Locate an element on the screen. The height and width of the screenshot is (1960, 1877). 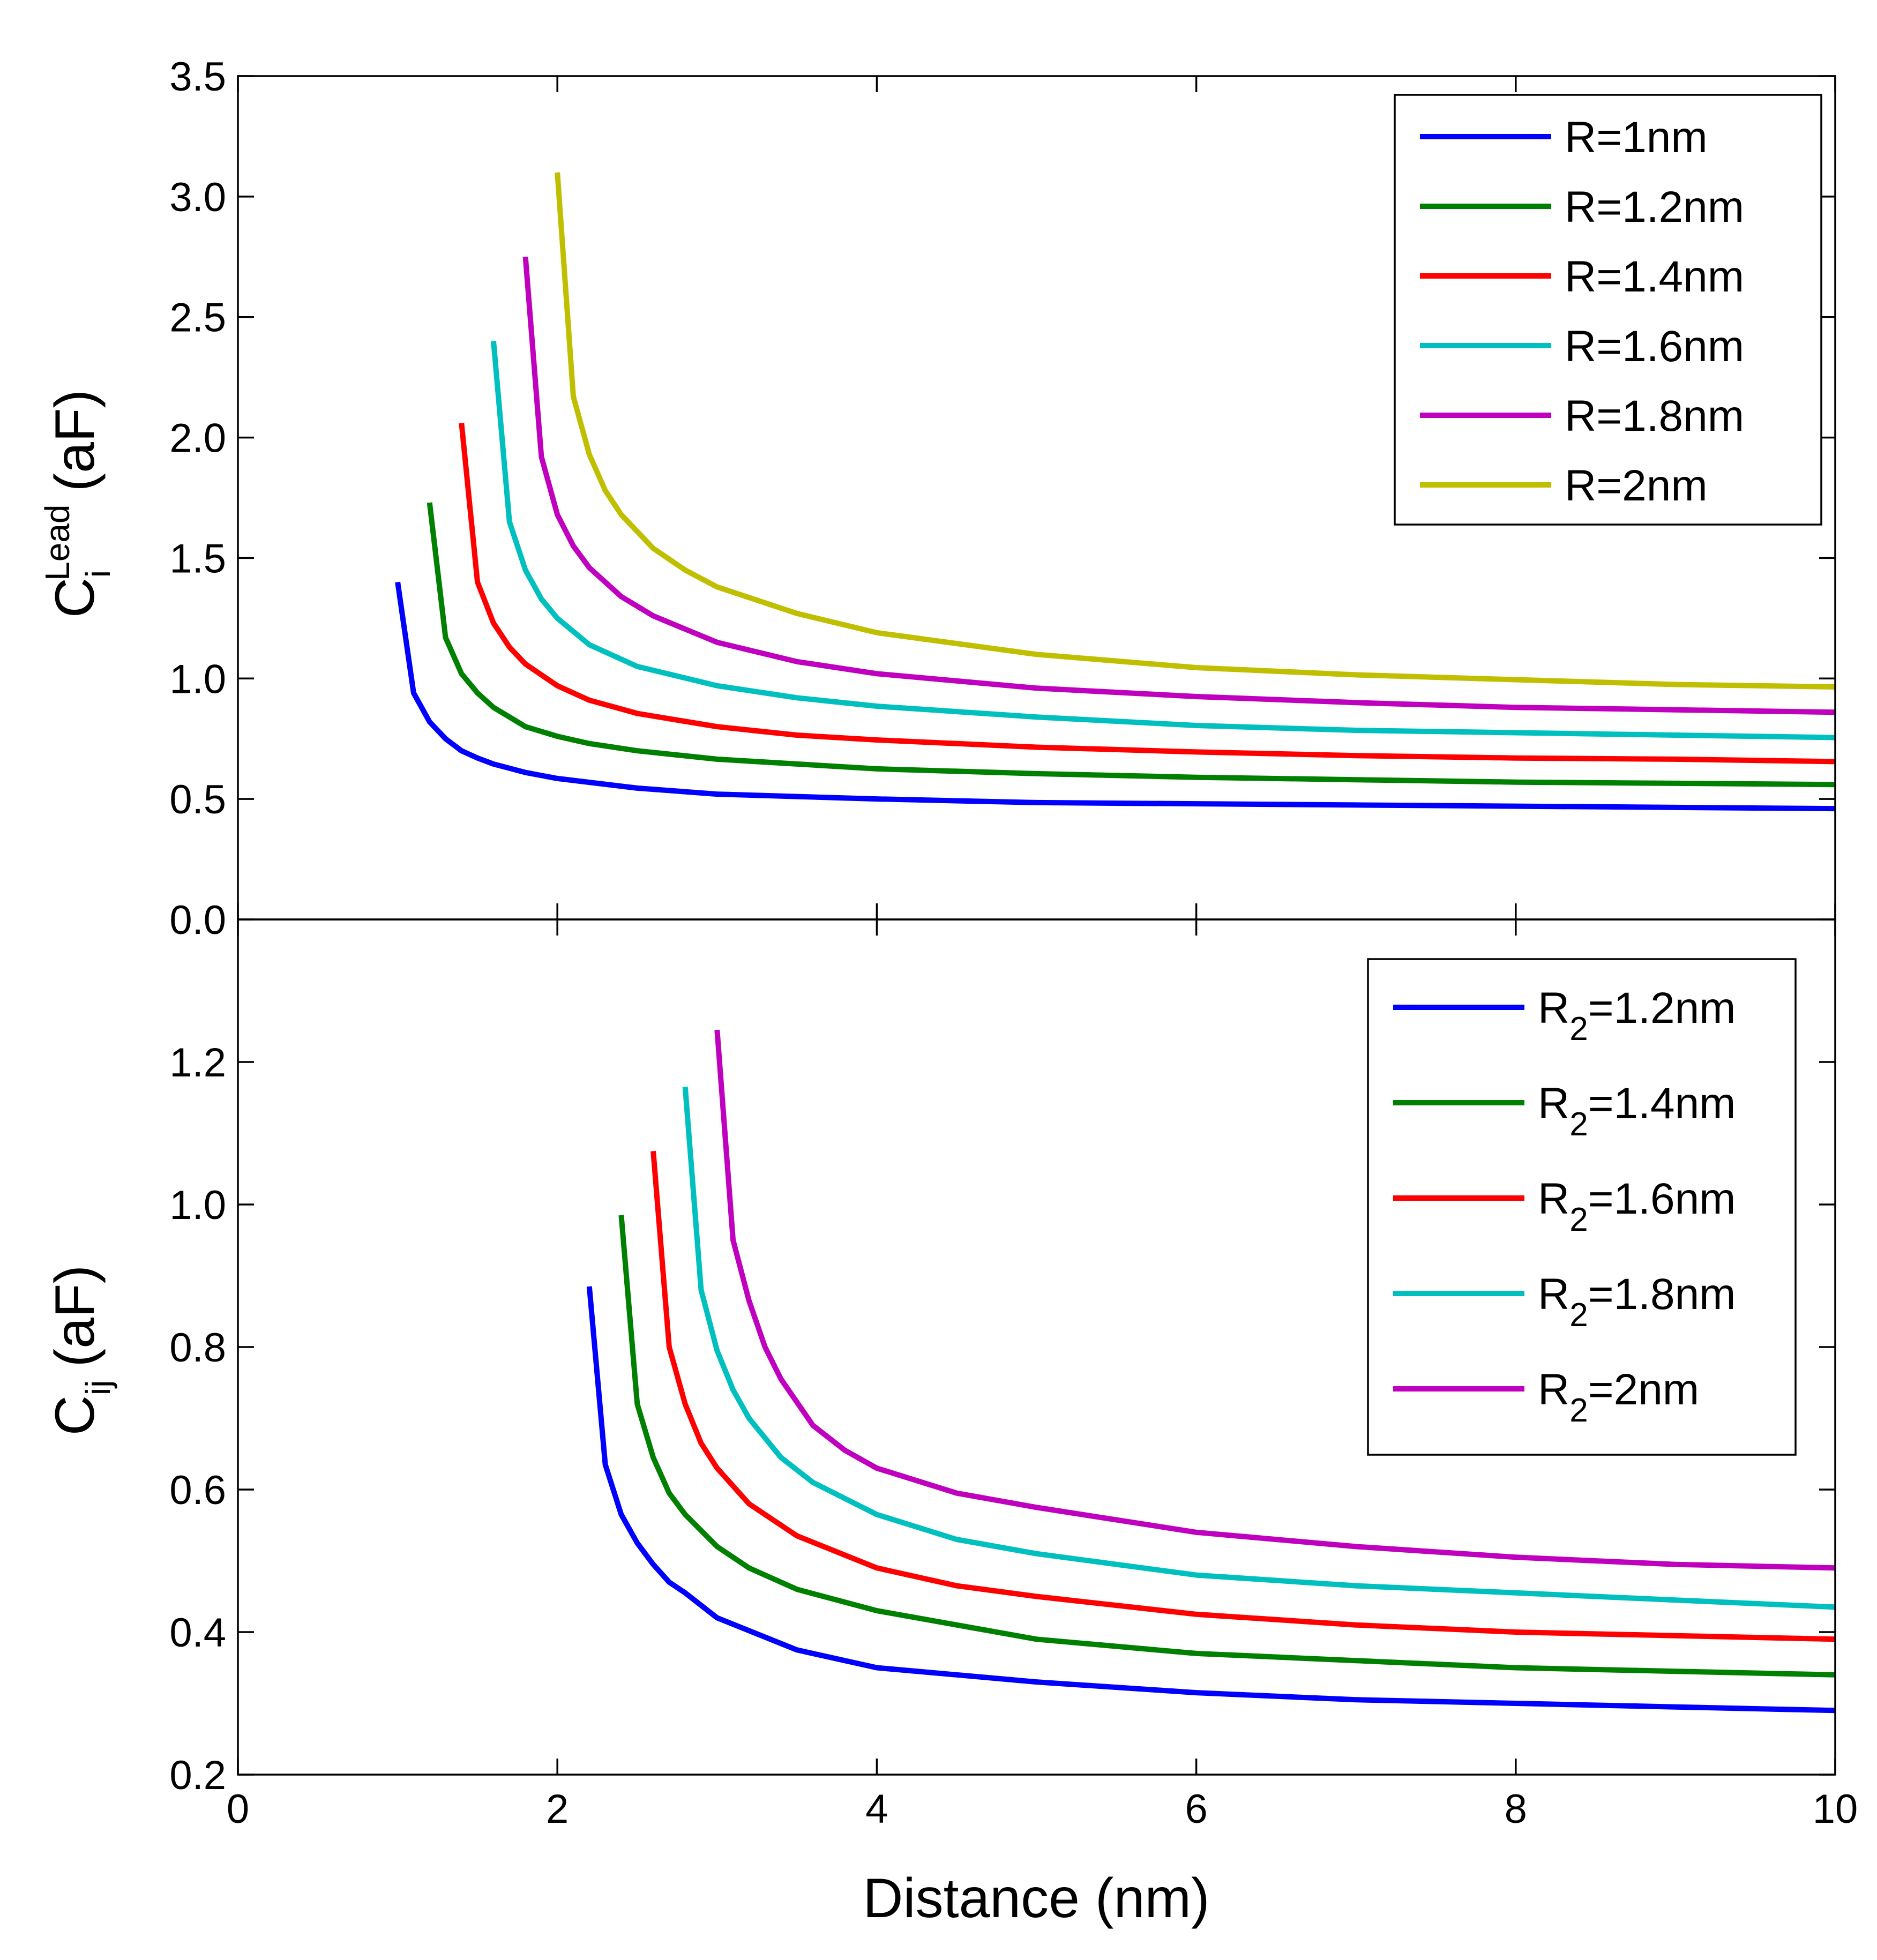
top-y-tick-label: 3.5 is located at coordinates (197, 77).